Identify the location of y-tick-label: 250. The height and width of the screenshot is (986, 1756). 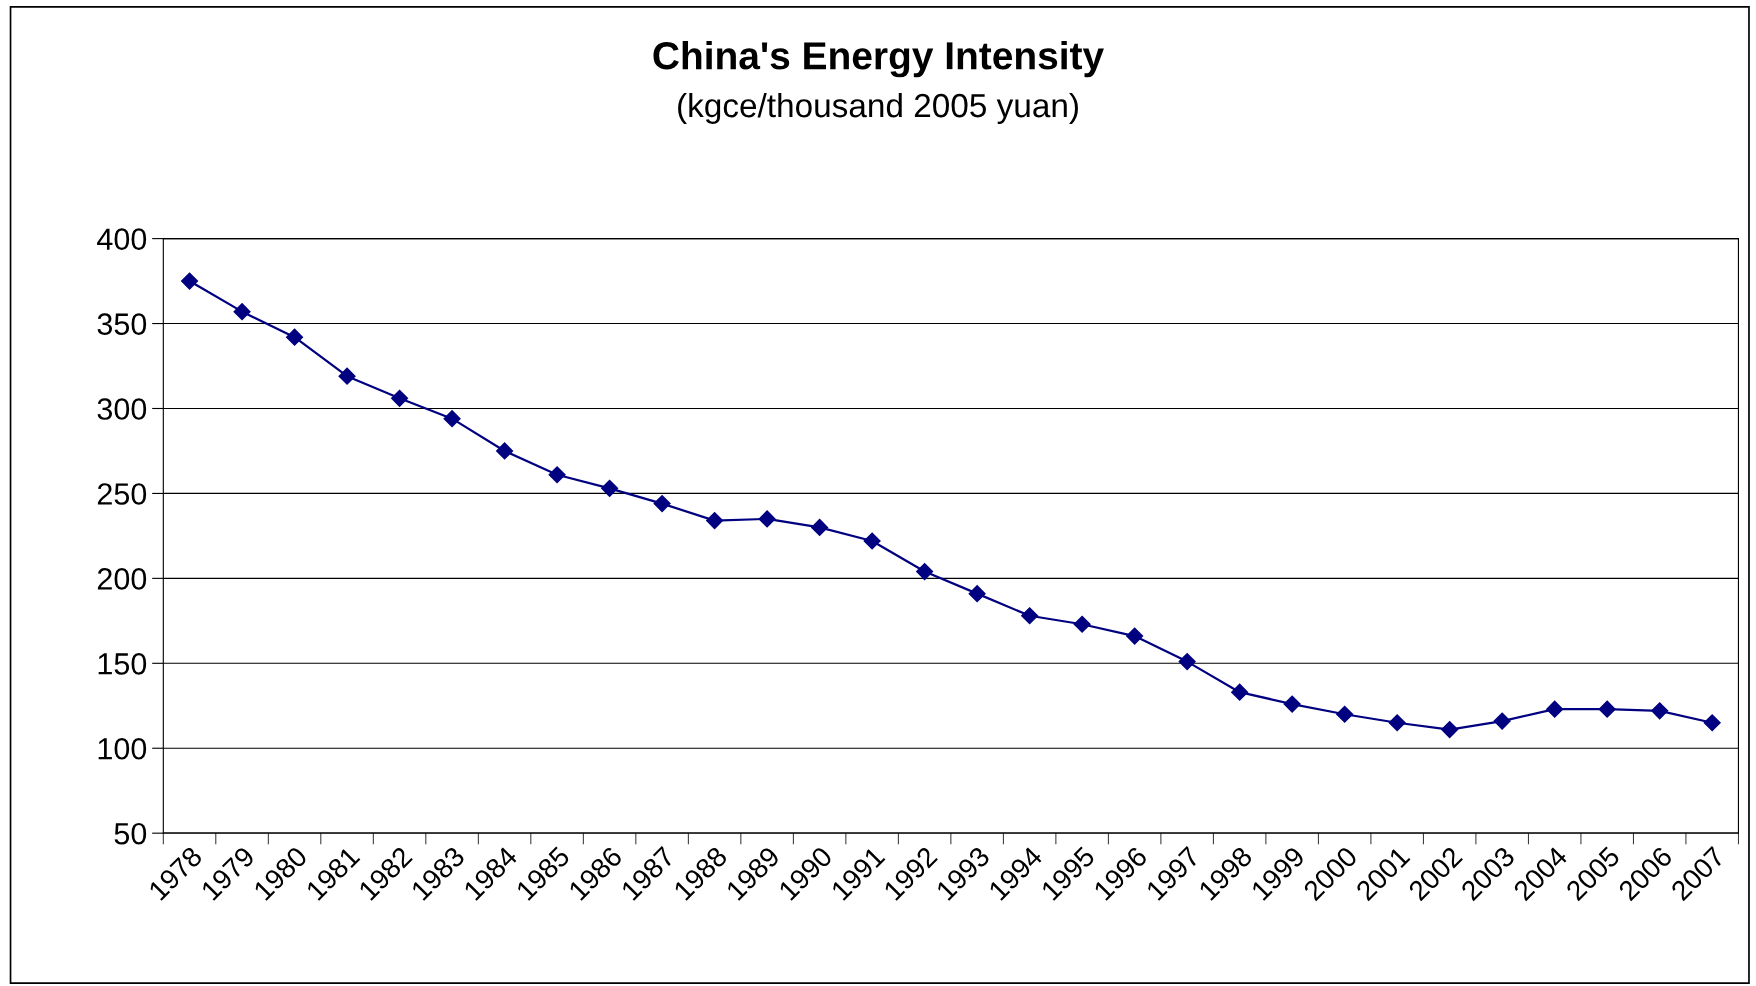
(122, 494).